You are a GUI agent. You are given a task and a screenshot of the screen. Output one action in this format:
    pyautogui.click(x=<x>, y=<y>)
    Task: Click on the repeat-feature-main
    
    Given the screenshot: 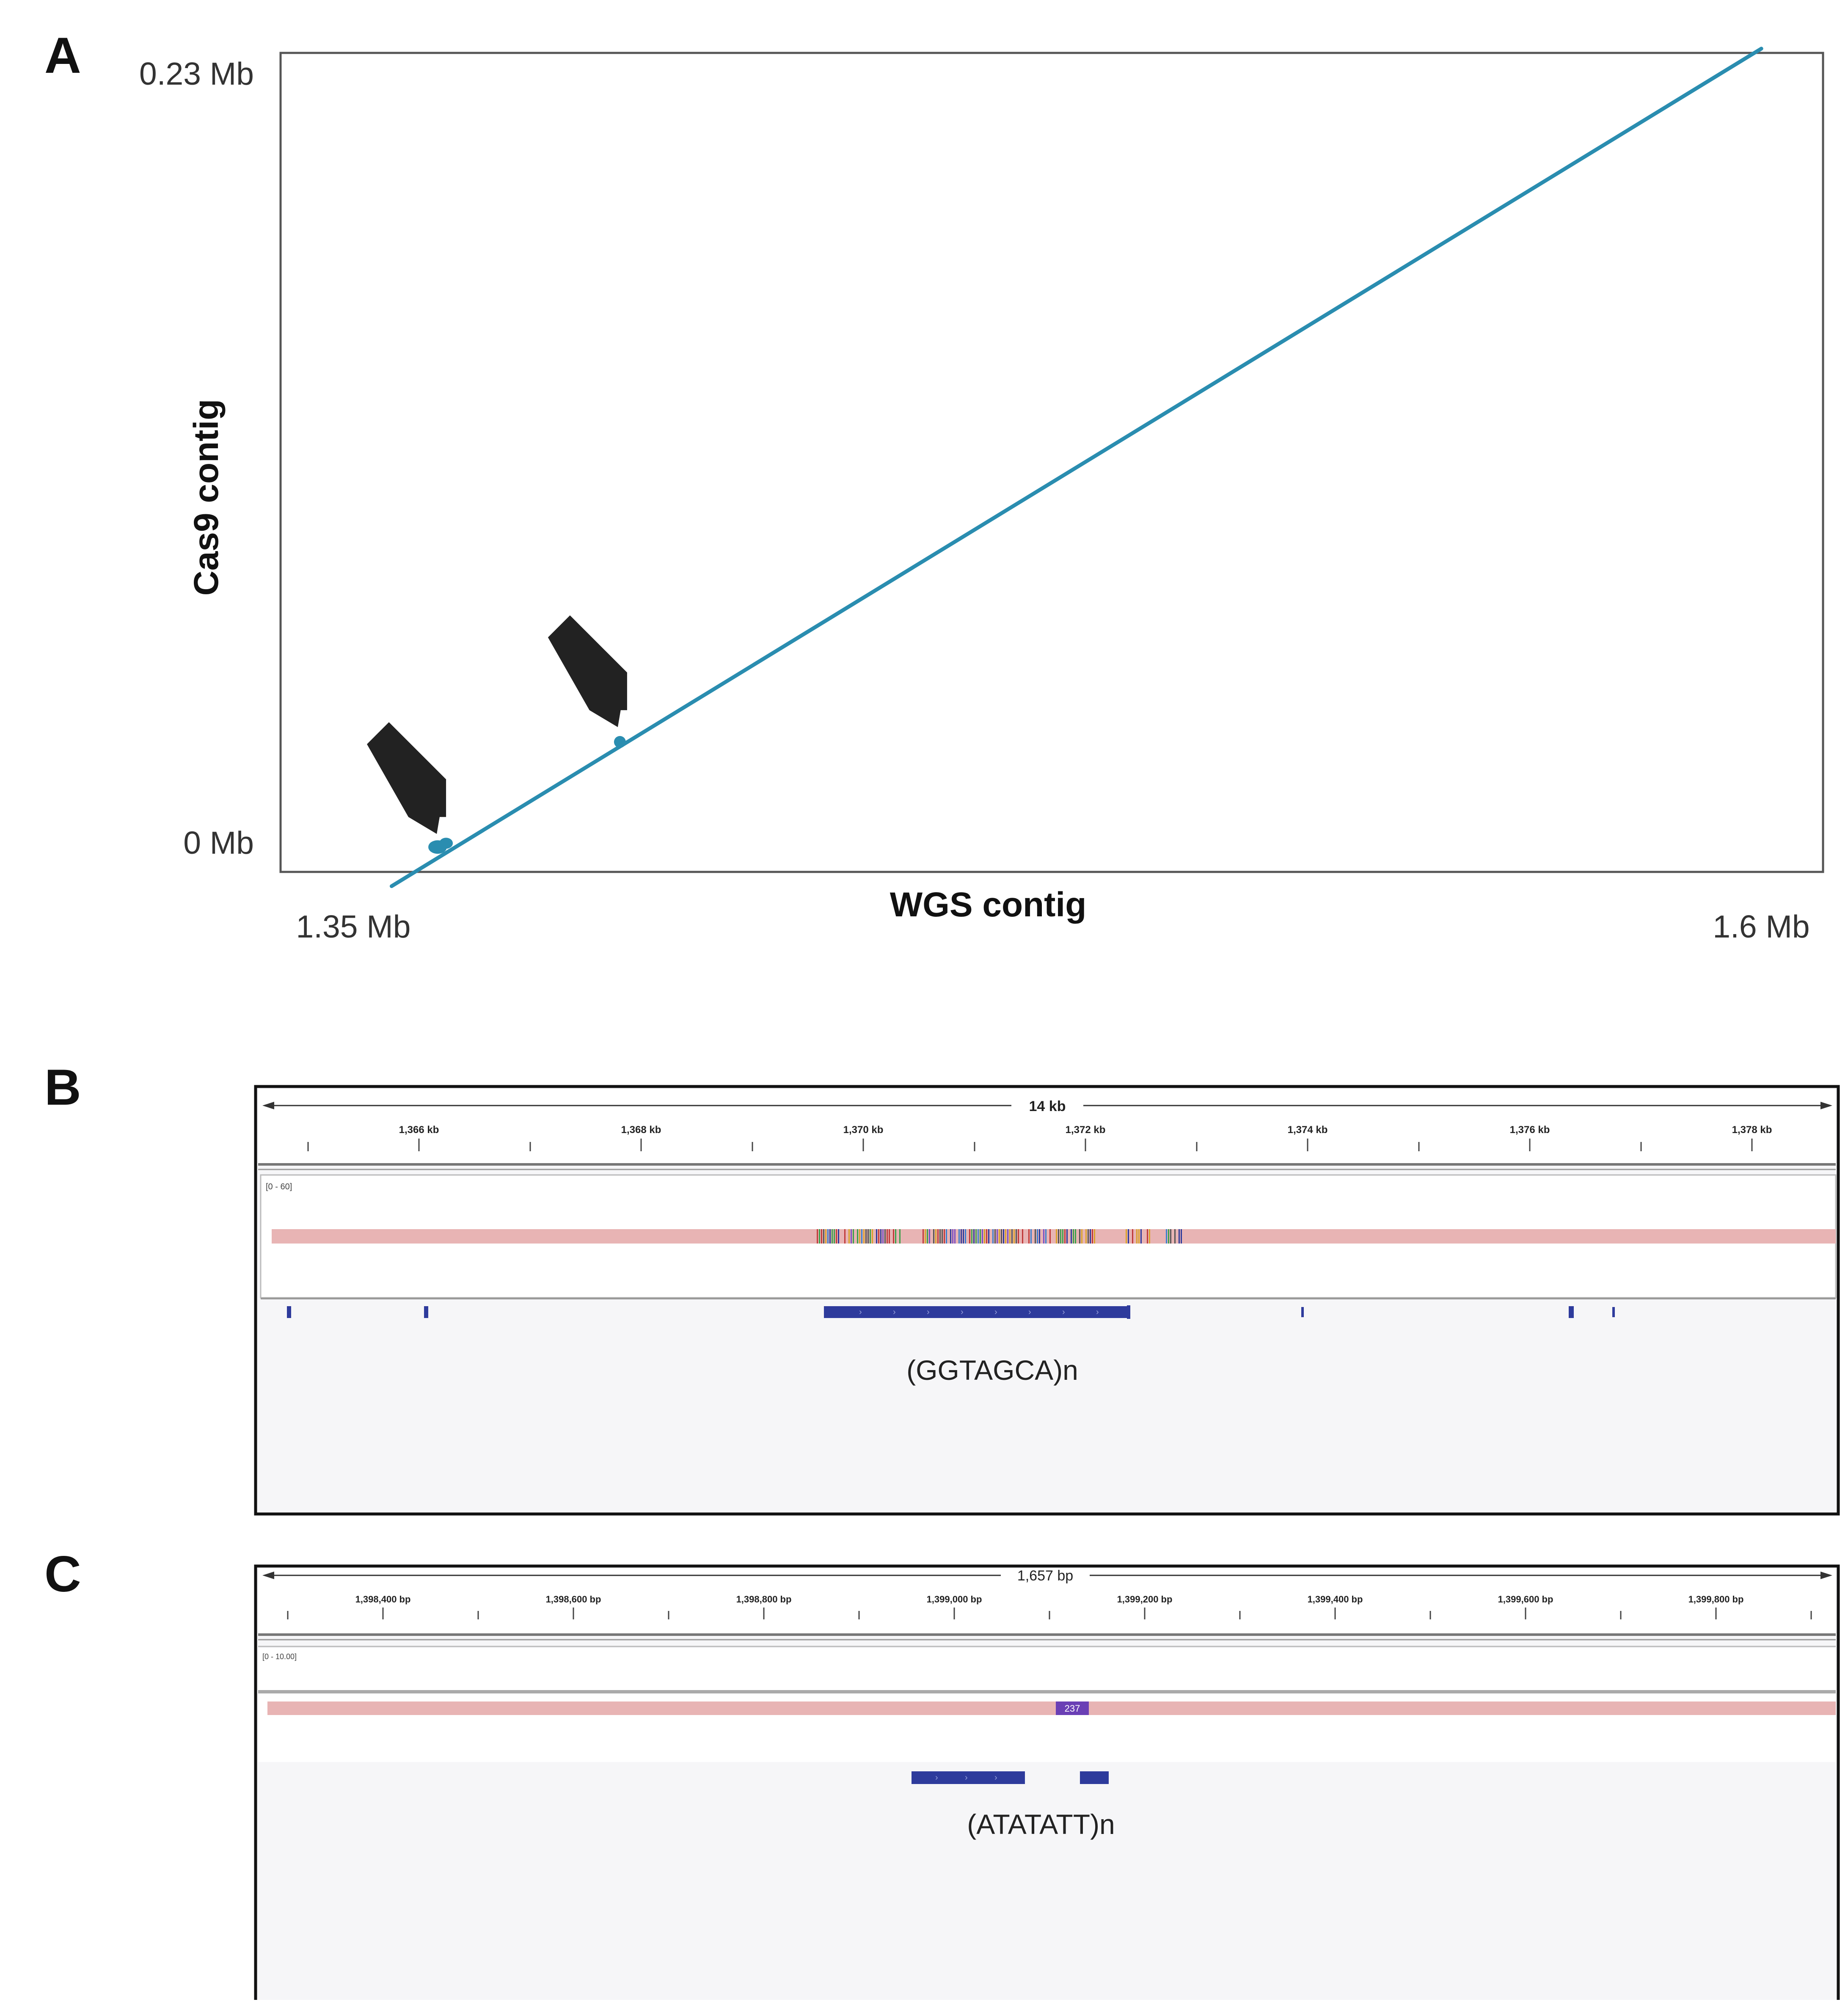 What is the action you would take?
    pyautogui.click(x=968, y=1777)
    